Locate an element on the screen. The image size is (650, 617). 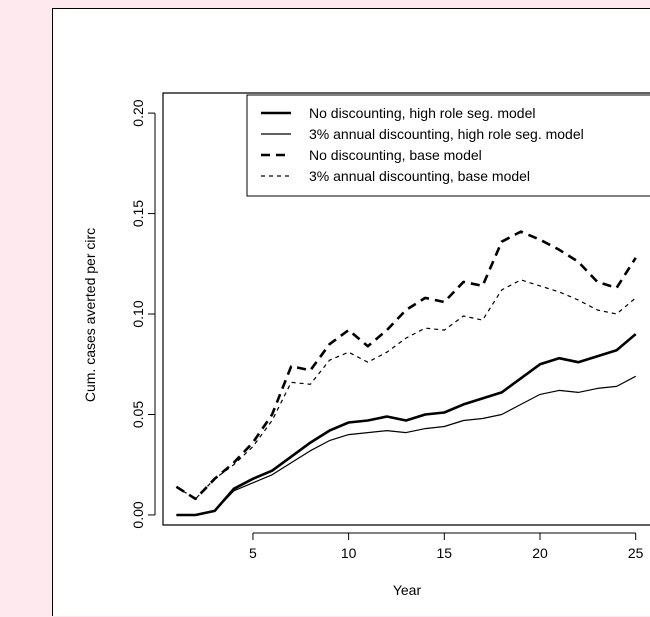
x-axis-label: Year is located at coordinates (407, 590).